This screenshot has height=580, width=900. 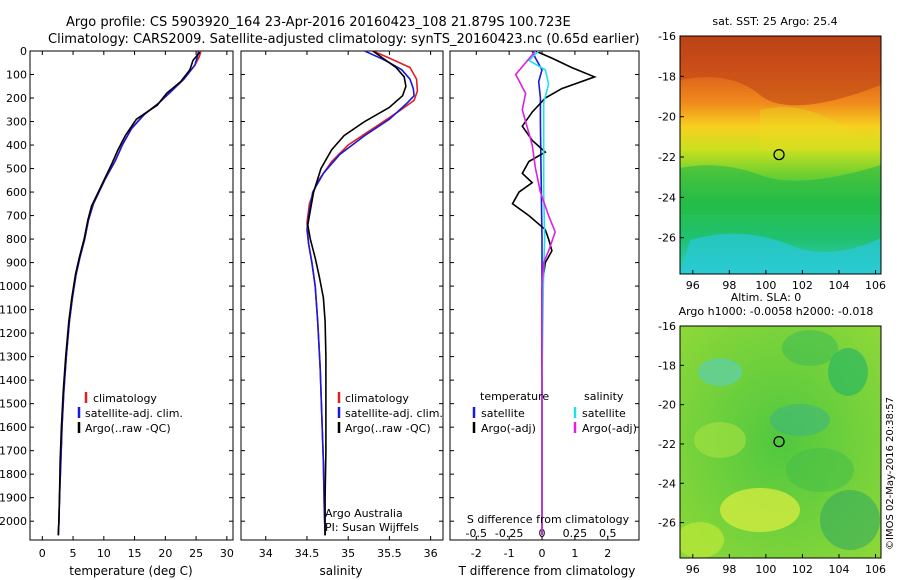 I want to click on depth-tick-label: 1600, so click(x=13, y=427).